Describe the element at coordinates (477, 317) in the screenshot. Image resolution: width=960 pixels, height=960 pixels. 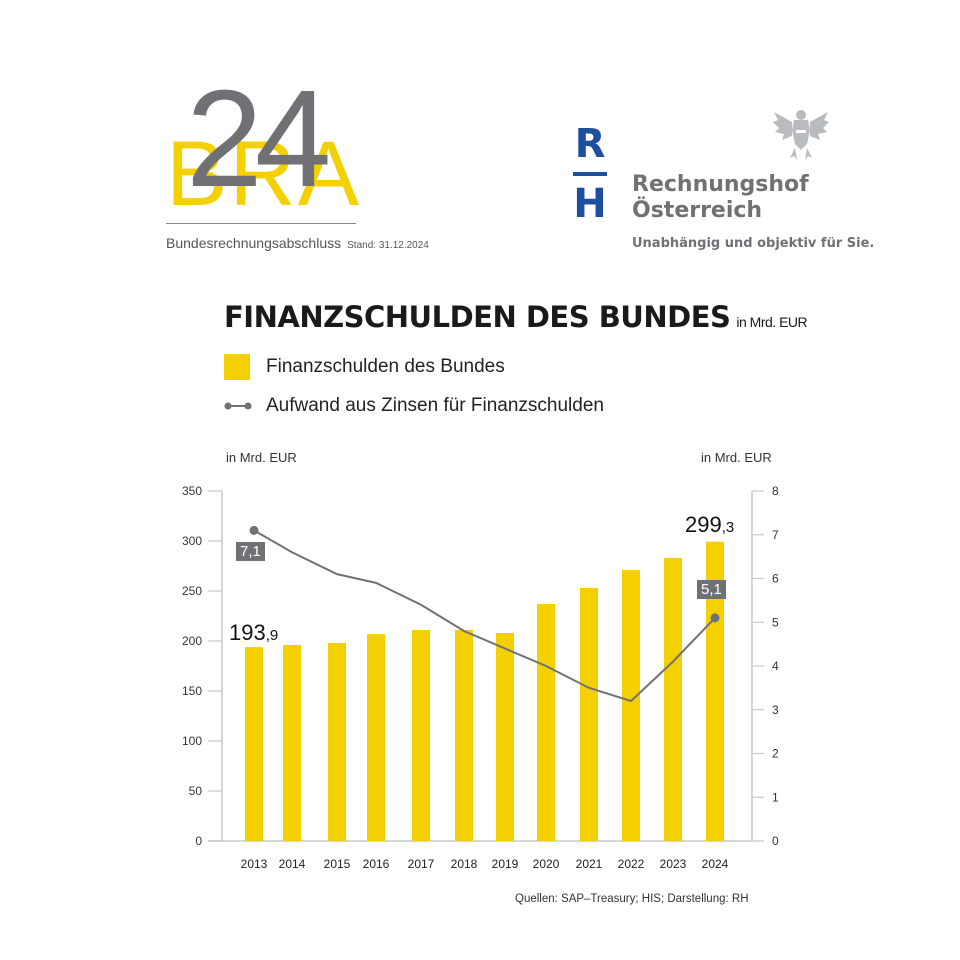
I see `chart-title-text: FINANZSCHULDEN DES BUNDES` at that location.